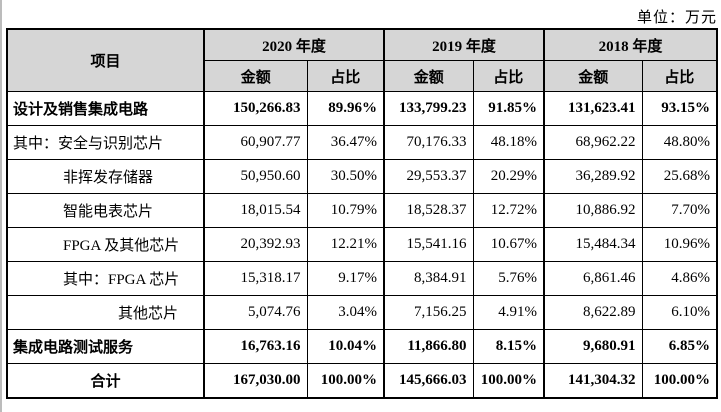 This screenshot has height=412, width=721. What do you see at coordinates (593, 312) in the screenshot?
I see `cell-amount-2018: 8,622.89` at bounding box center [593, 312].